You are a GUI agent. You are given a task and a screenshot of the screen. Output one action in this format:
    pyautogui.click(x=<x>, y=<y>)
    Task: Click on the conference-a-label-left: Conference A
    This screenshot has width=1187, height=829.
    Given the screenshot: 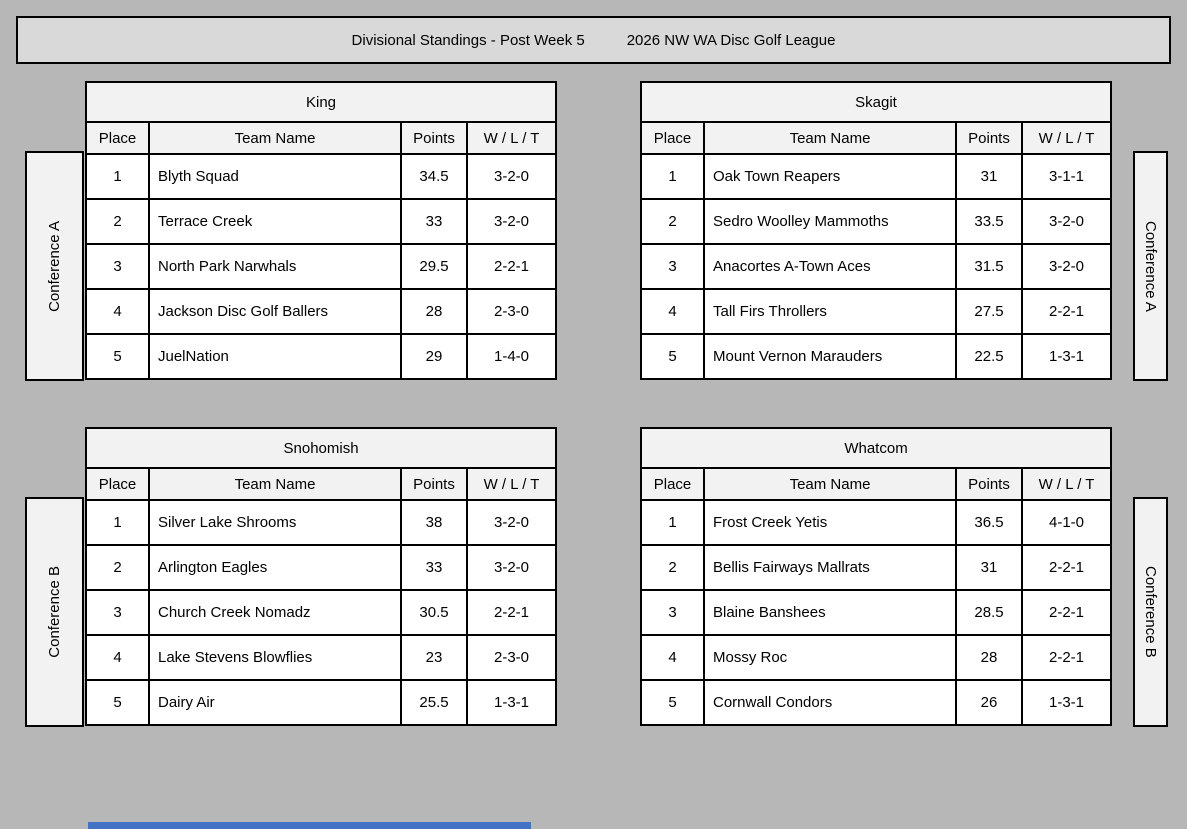 What is the action you would take?
    pyautogui.click(x=54, y=266)
    